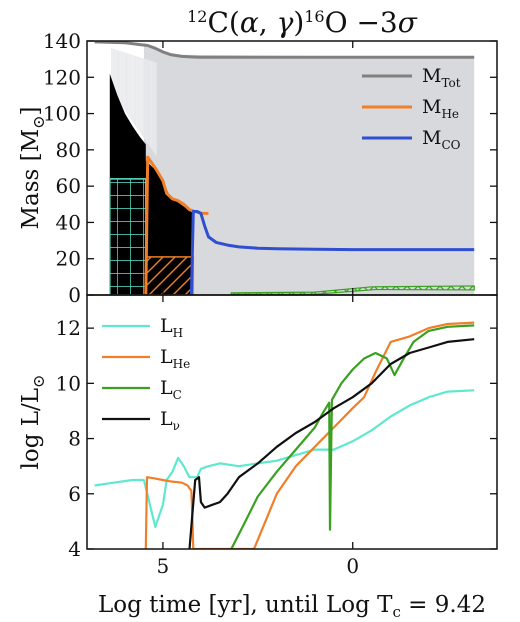 The image size is (520, 622). What do you see at coordinates (441, 77) in the screenshot?
I see `legend-label: MTot` at bounding box center [441, 77].